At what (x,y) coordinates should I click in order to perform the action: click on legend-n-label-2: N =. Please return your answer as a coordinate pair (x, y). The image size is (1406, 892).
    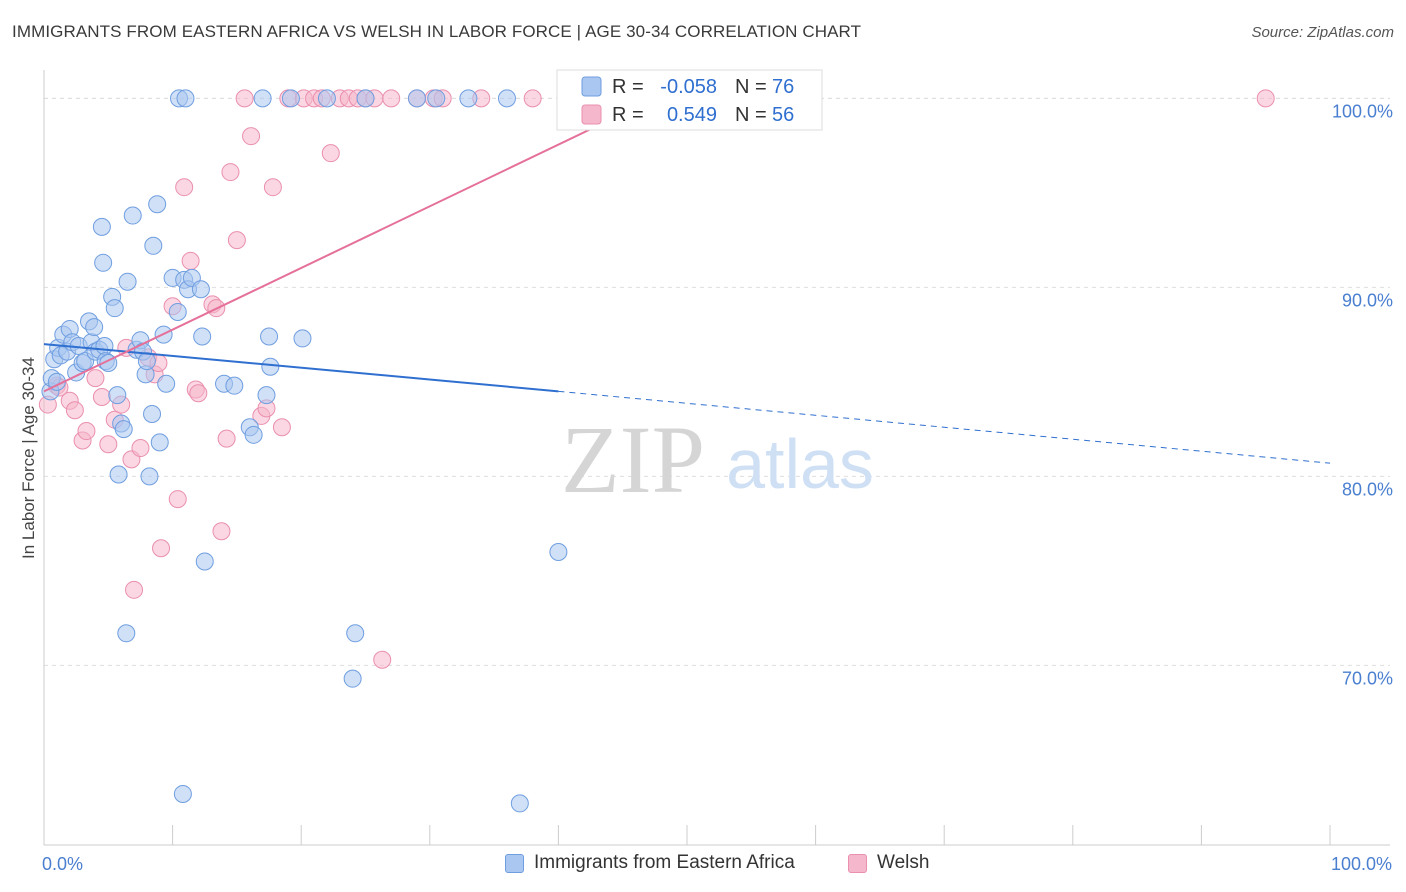
    Looking at the image, I should click on (751, 115).